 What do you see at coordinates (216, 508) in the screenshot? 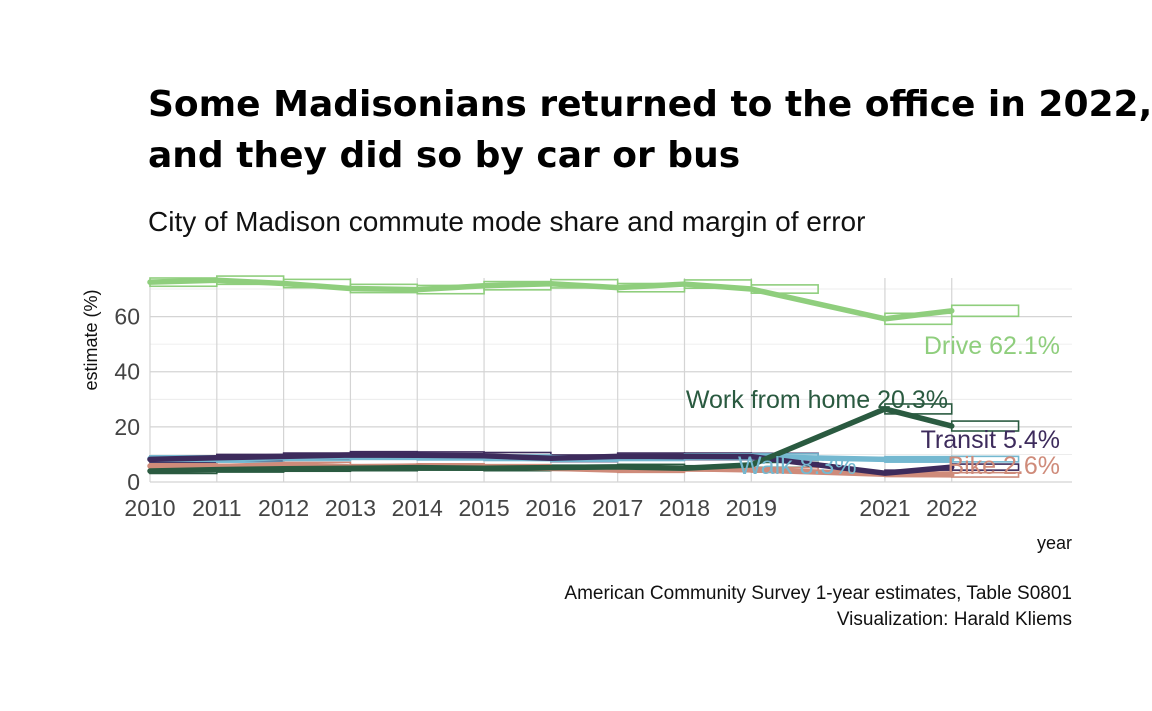
I see `x-tick-label: 2011` at bounding box center [216, 508].